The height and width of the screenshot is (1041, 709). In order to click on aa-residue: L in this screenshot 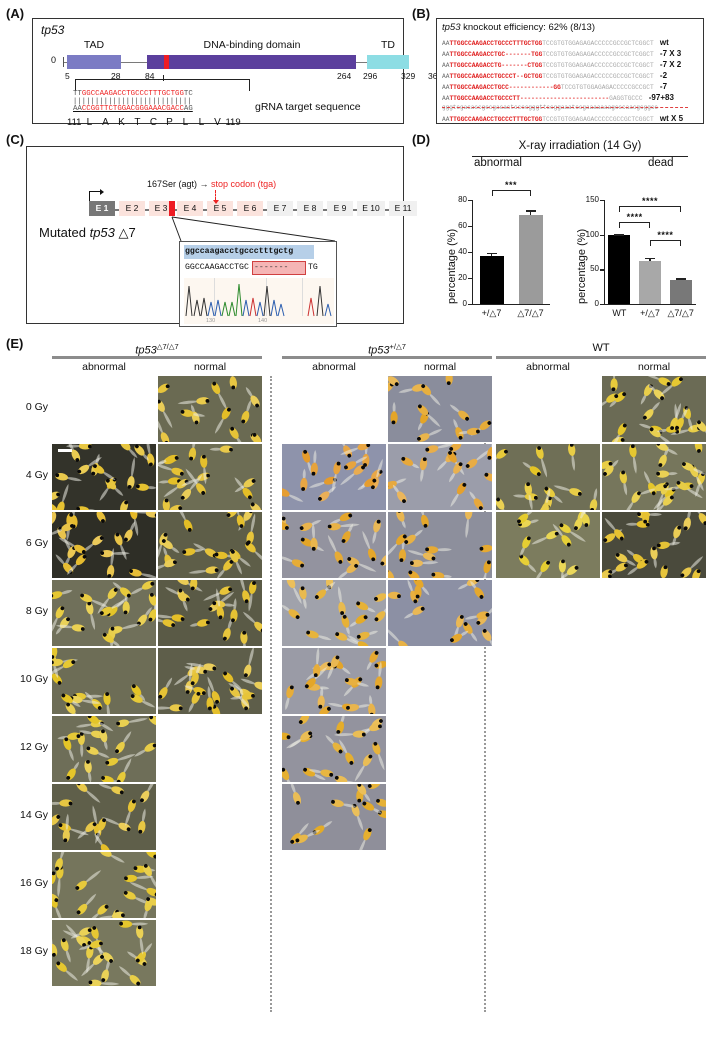, I will do `click(201, 122)`.